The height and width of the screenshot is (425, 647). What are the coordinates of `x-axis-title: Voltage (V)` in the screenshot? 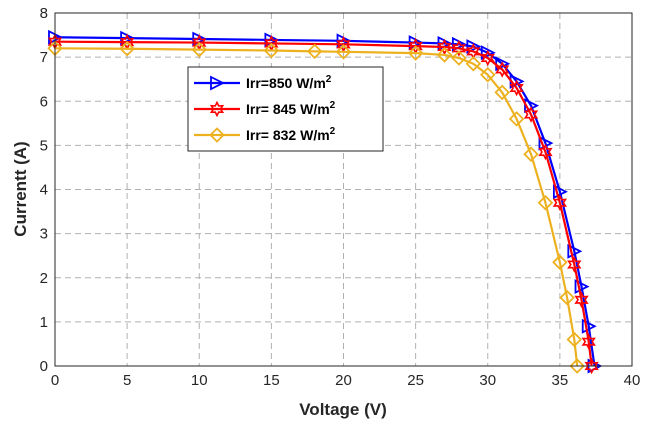 It's located at (343, 409).